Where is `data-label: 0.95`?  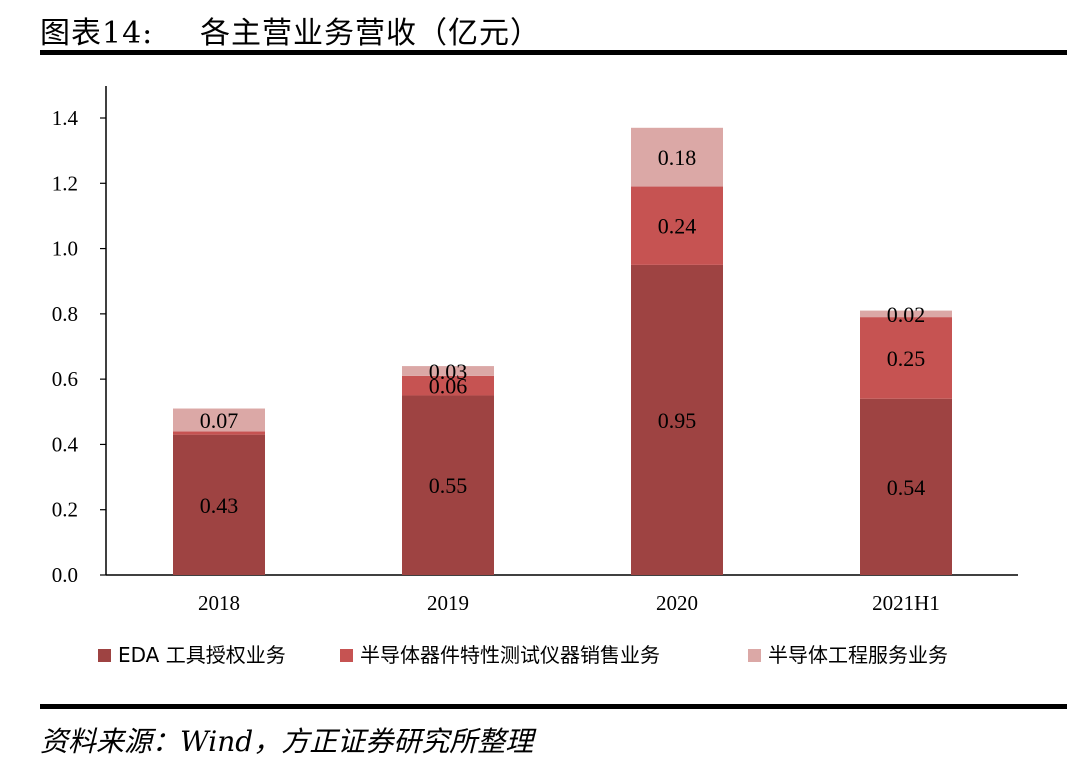 data-label: 0.95 is located at coordinates (677, 420).